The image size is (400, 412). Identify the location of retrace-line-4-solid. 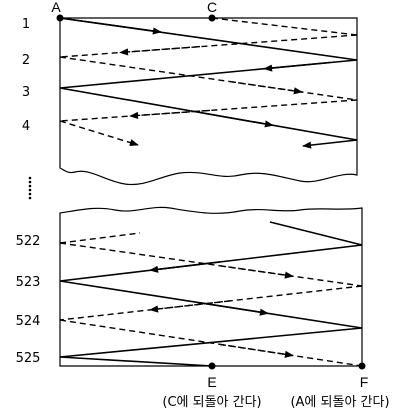
(330, 144).